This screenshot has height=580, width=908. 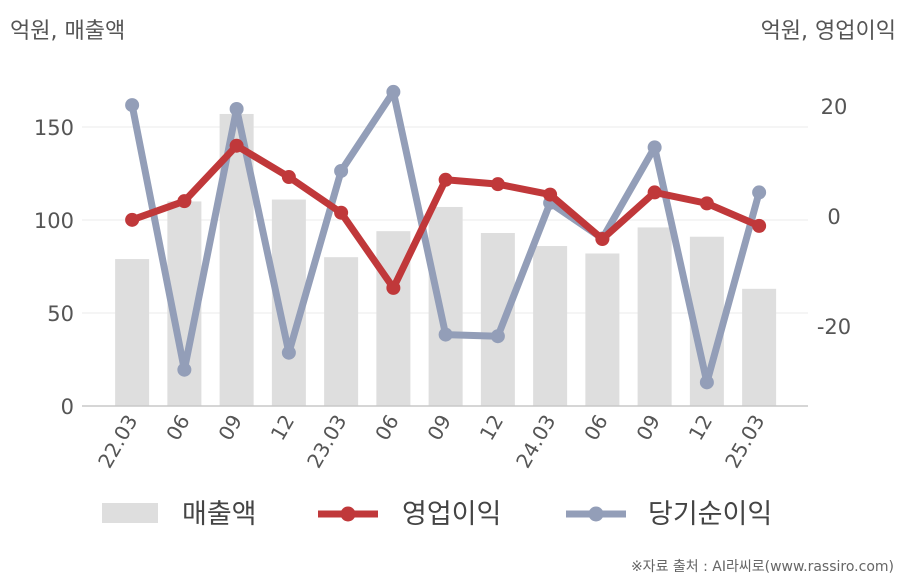 I want to click on x-tick-label: 24.03, so click(x=535, y=442).